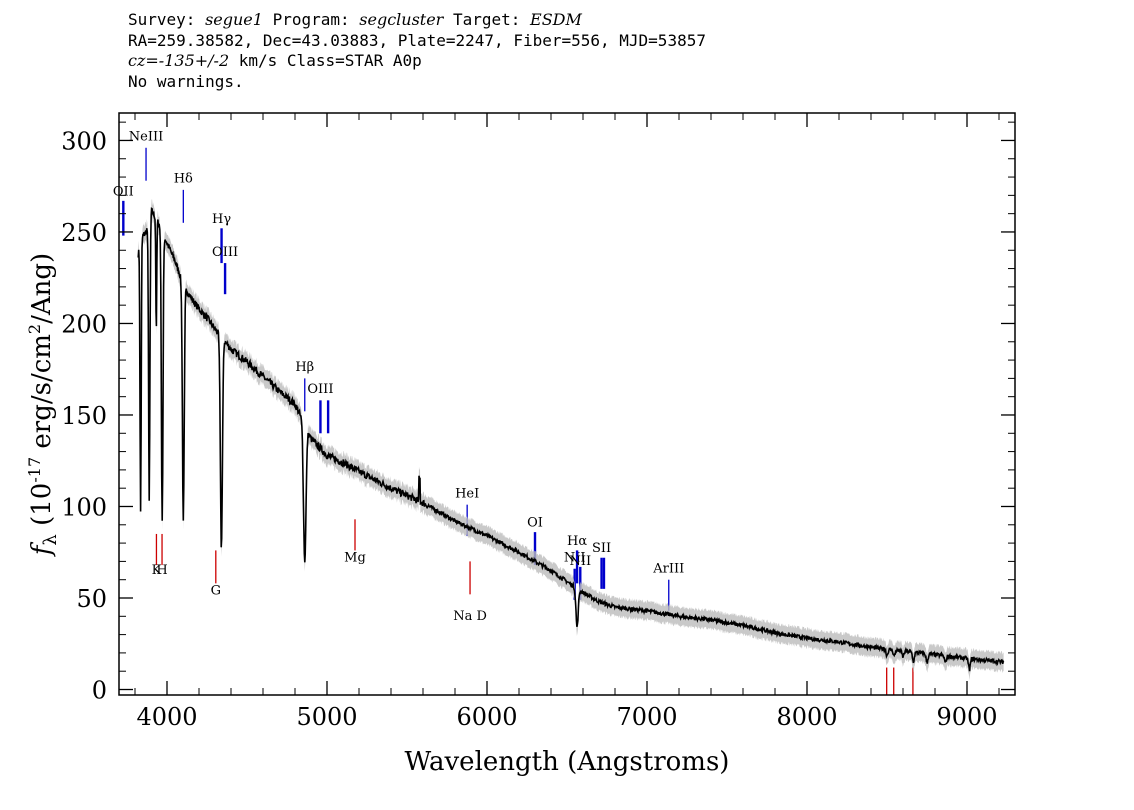 The image size is (1134, 810). What do you see at coordinates (487, 19) in the screenshot?
I see `target-label: Target:` at bounding box center [487, 19].